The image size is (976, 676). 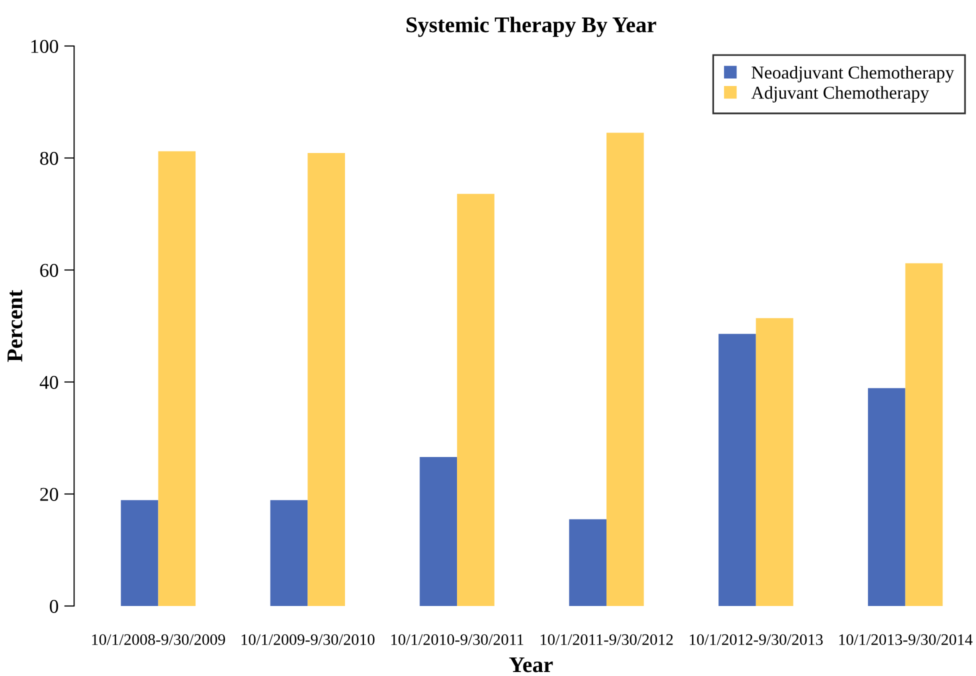 What do you see at coordinates (906, 640) in the screenshot?
I see `x-tick-label: 10/1/2013-9/30/2014` at bounding box center [906, 640].